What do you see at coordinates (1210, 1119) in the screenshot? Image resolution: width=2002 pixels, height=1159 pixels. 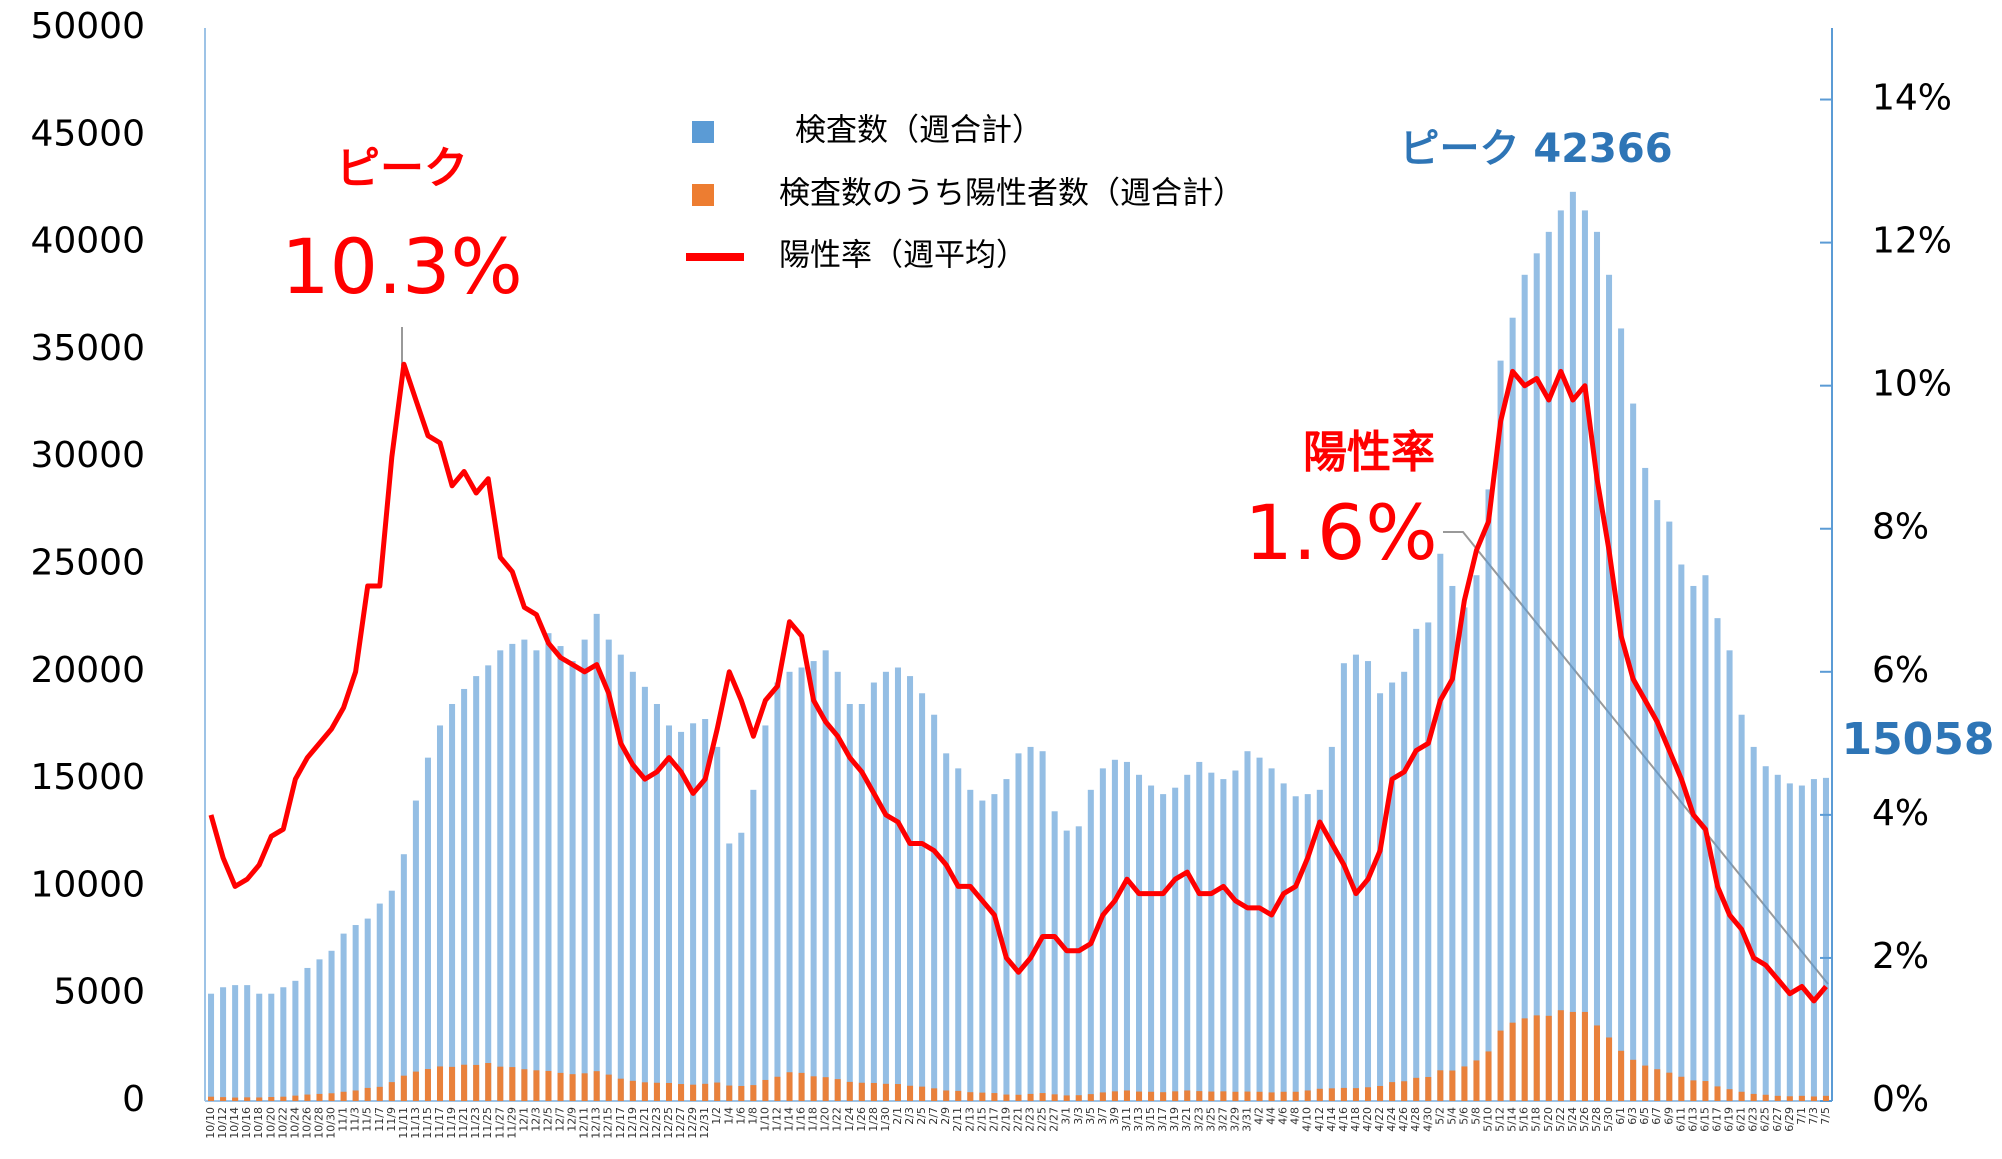 I see `x-tick-label: 3/25` at bounding box center [1210, 1119].